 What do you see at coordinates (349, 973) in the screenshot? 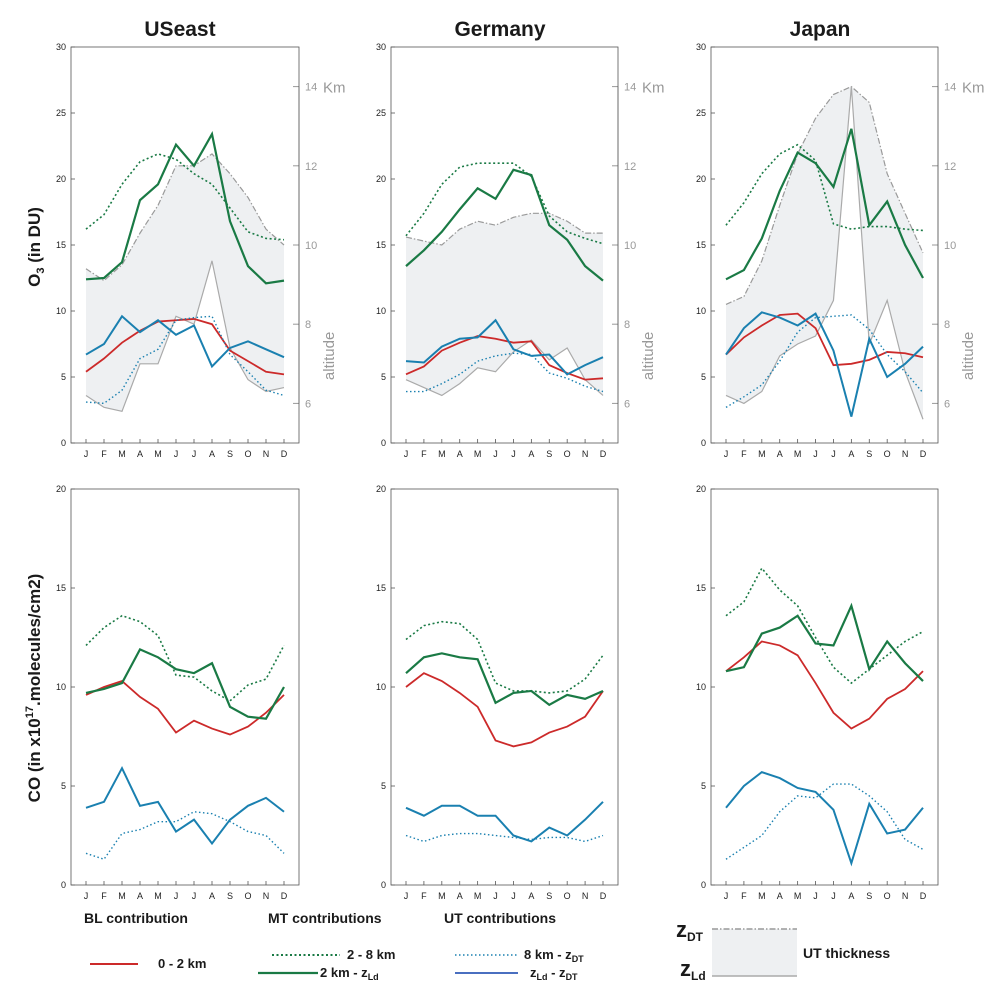
I see `legend-mt2-item: 2 km - zLd` at bounding box center [349, 973].